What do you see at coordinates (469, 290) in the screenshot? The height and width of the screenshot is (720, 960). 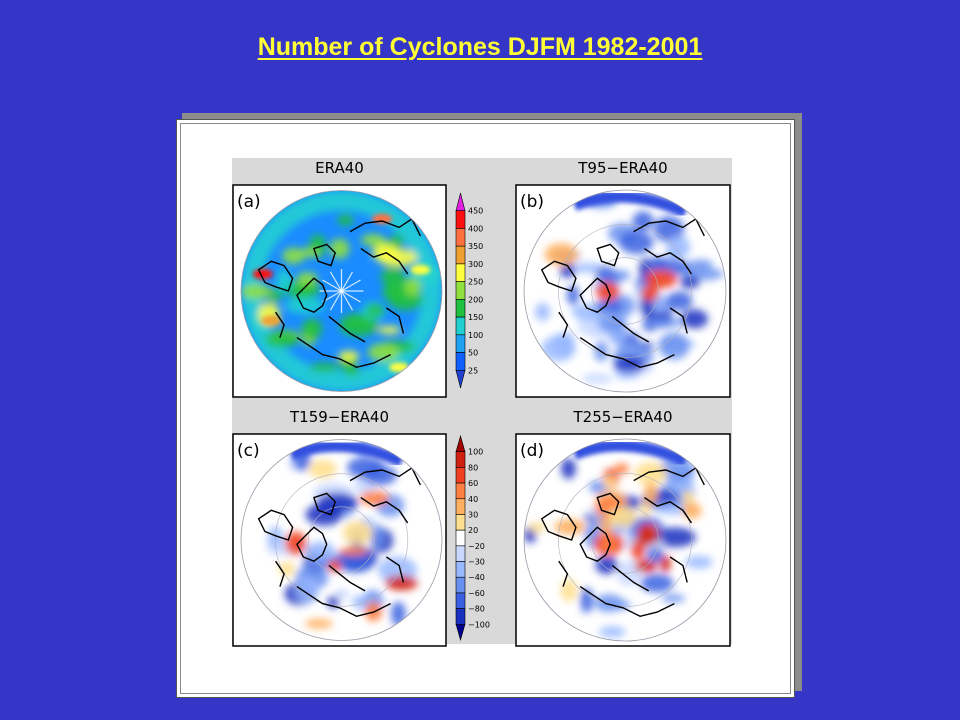 I see `colorbar-absolute: 450 400 350 300 250 200 150 100 50 25` at bounding box center [469, 290].